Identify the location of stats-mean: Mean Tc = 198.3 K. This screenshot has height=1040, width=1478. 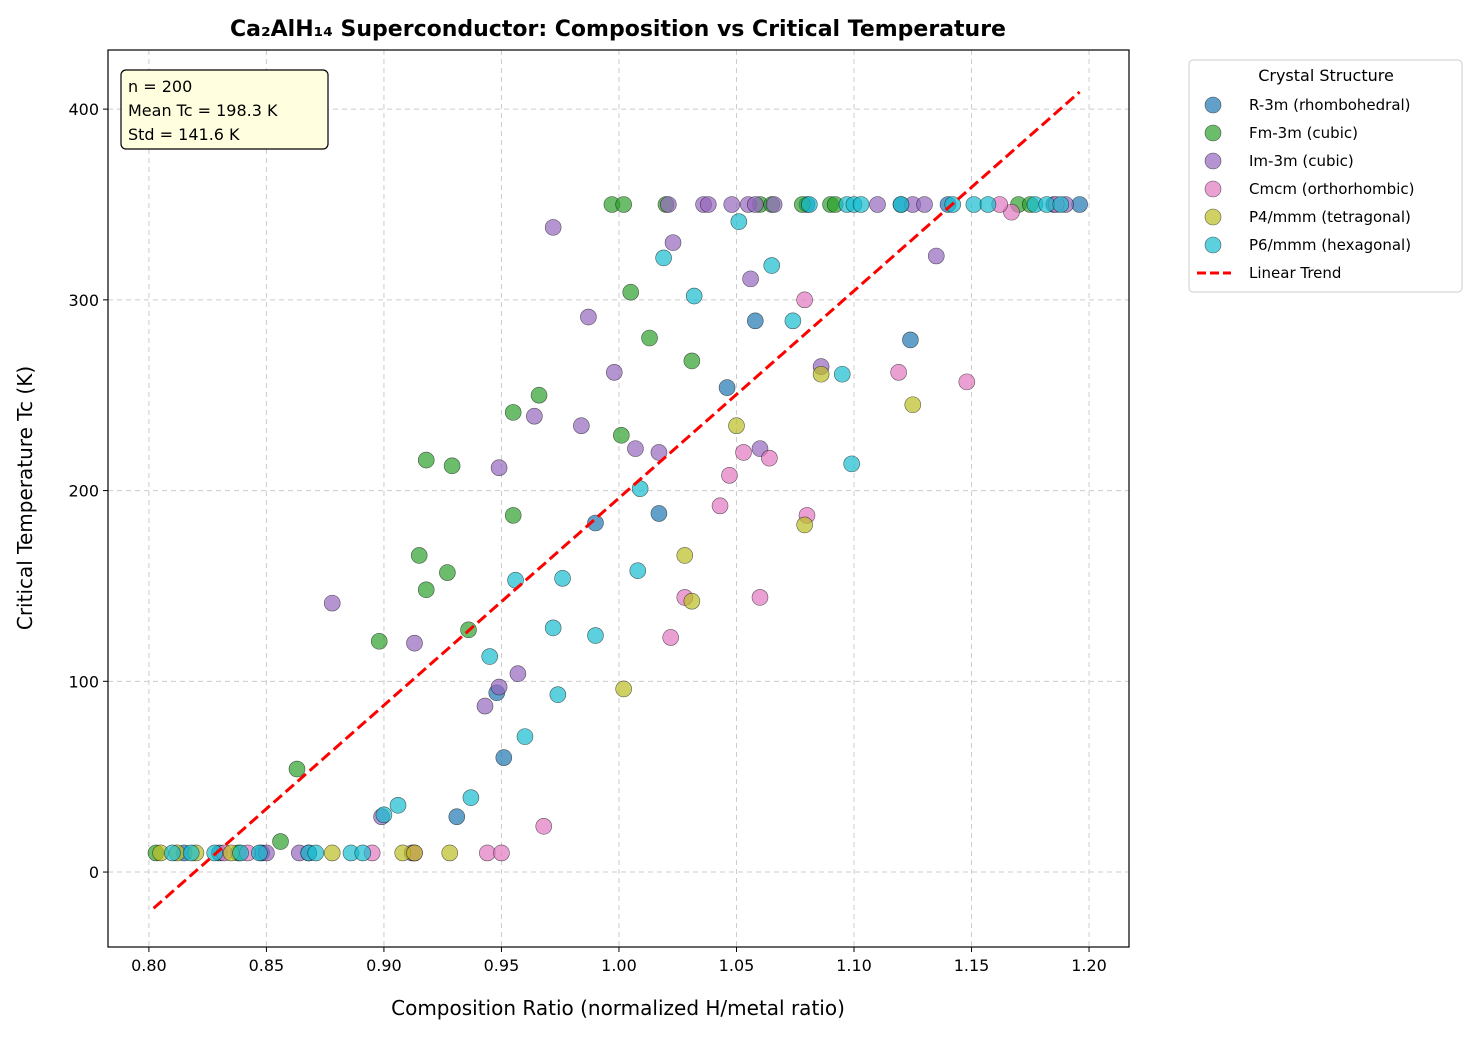
(203, 110).